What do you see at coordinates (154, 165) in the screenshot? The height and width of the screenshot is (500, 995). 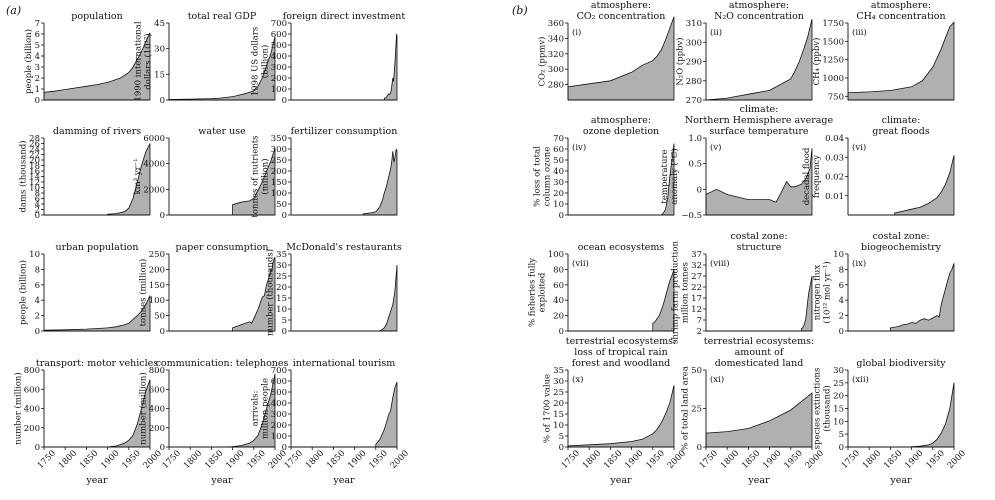 I see `y-tick-label: 4000` at bounding box center [154, 165].